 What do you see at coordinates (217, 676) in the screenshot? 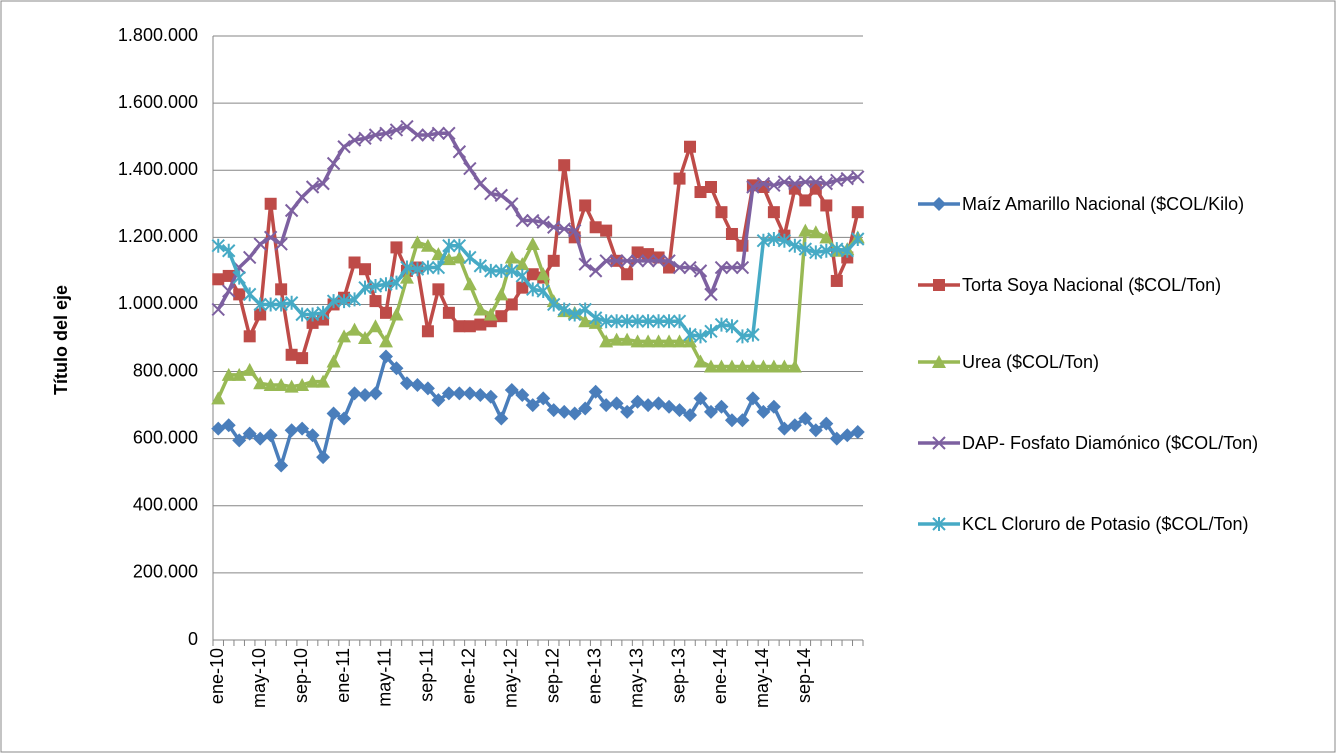
I see `x-tick-label: ene-10` at bounding box center [217, 676].